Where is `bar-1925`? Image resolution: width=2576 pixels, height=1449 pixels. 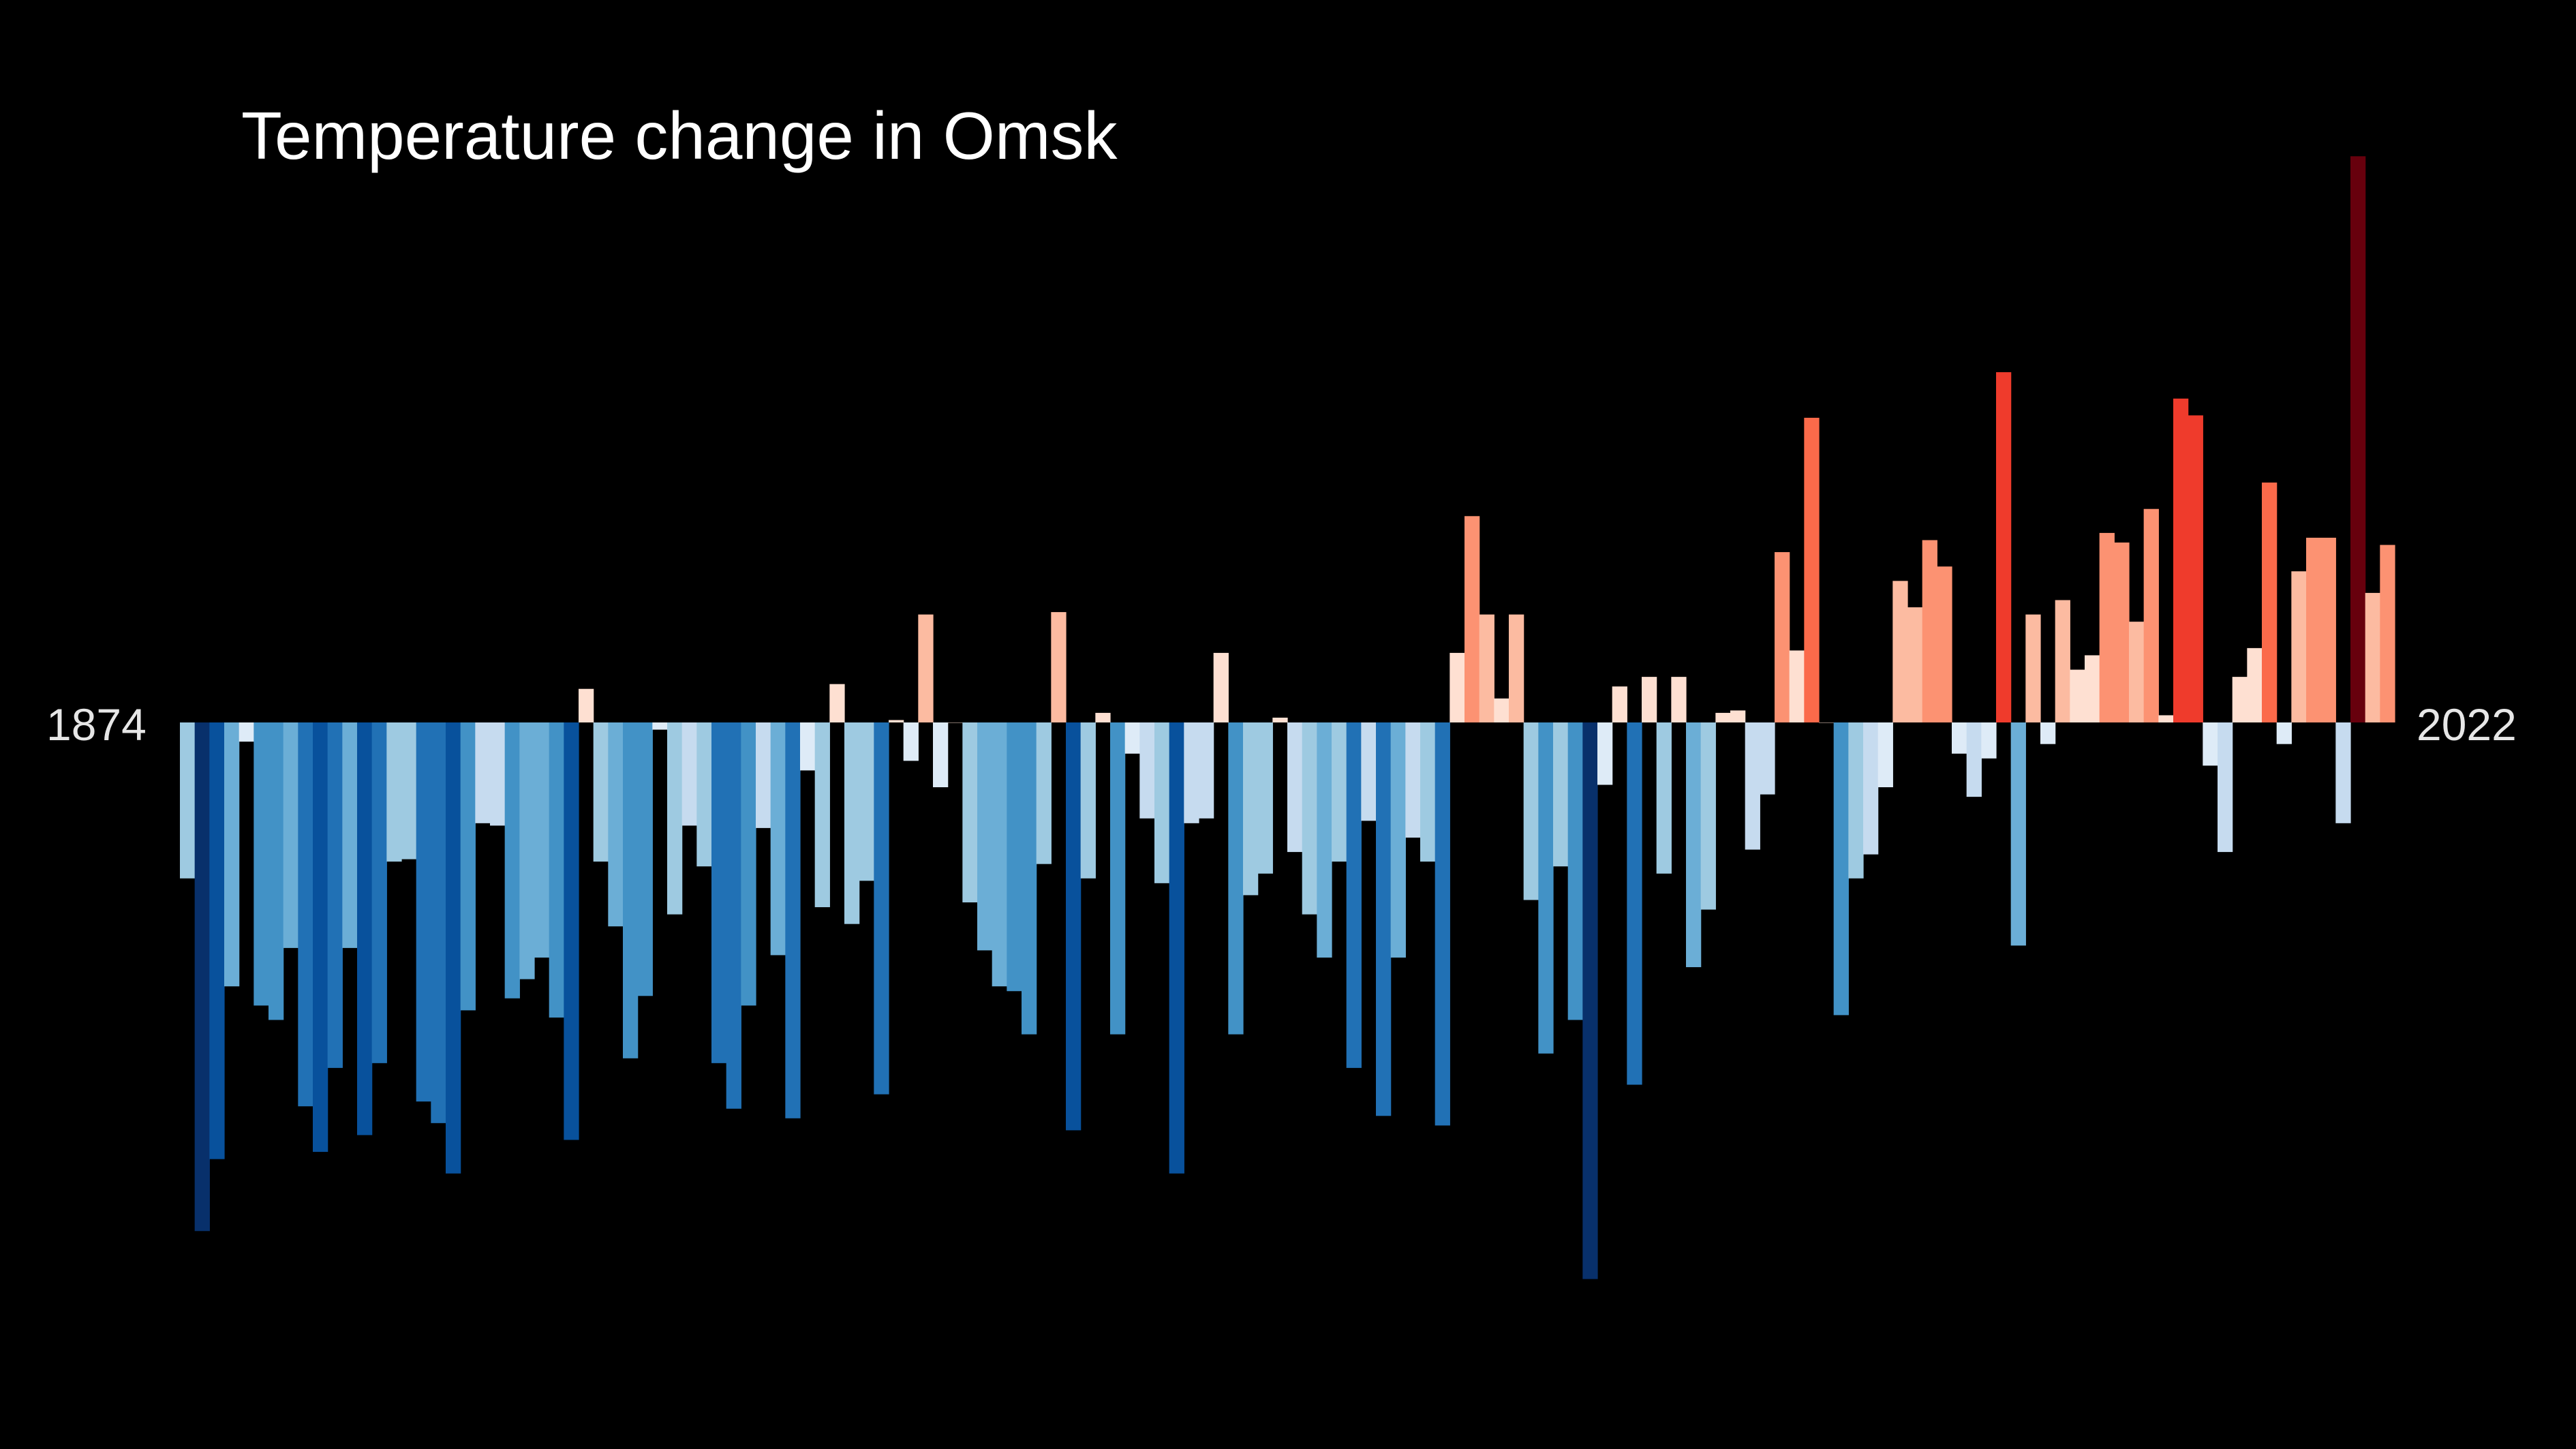
bar-1925 is located at coordinates (941, 755).